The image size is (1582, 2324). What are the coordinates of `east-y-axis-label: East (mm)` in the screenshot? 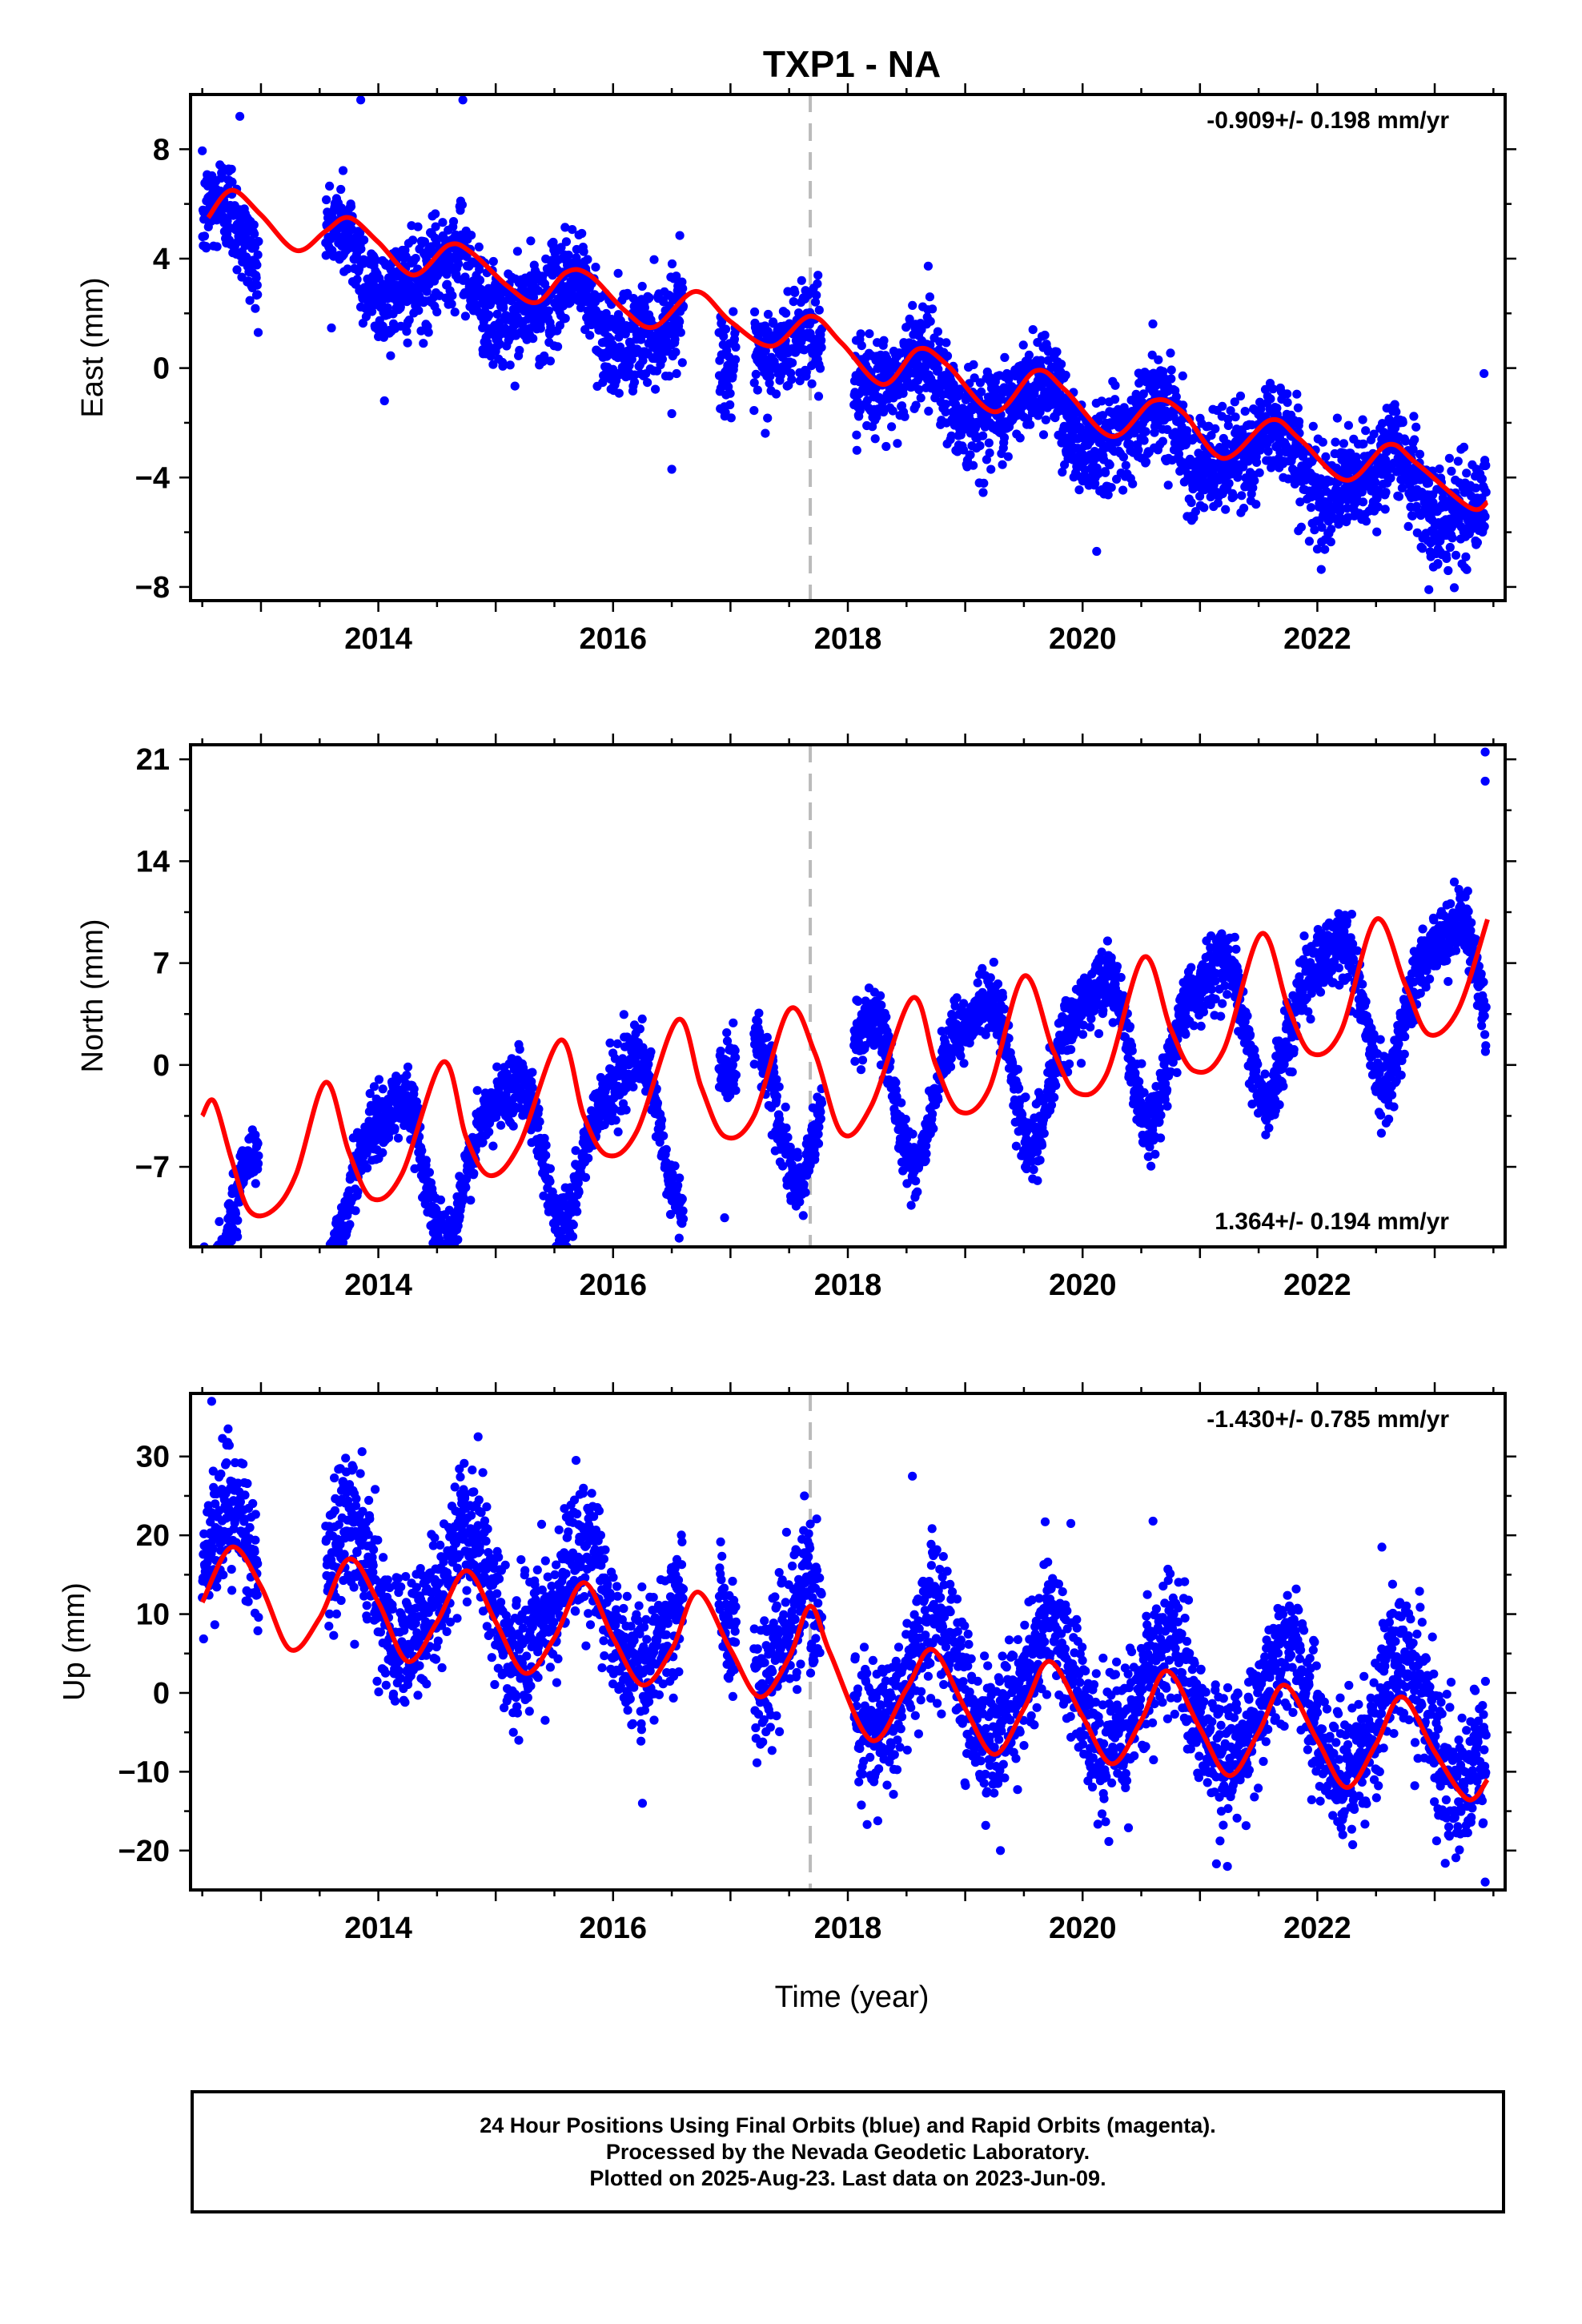 It's located at (93, 347).